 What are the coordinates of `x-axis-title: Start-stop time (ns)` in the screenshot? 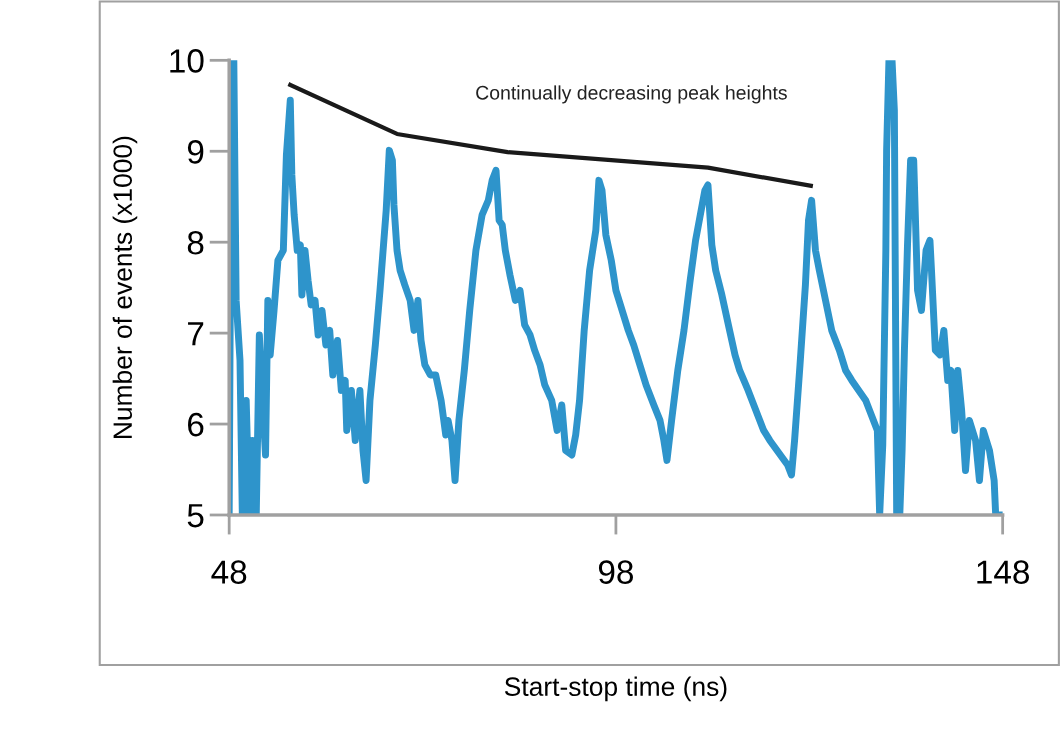 It's located at (615, 689).